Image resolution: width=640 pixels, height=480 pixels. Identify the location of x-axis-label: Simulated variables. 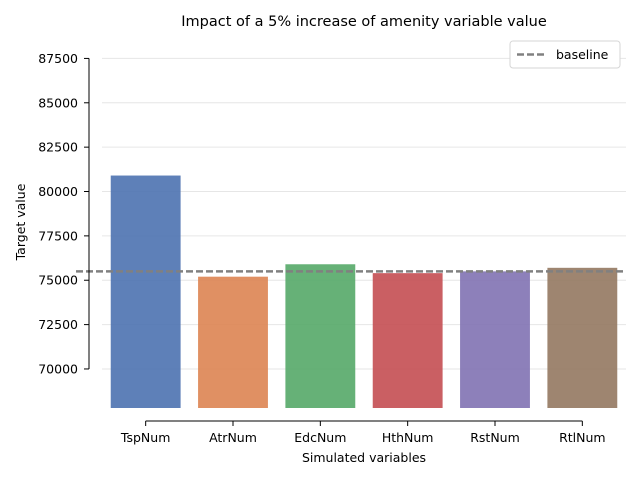
(364, 457).